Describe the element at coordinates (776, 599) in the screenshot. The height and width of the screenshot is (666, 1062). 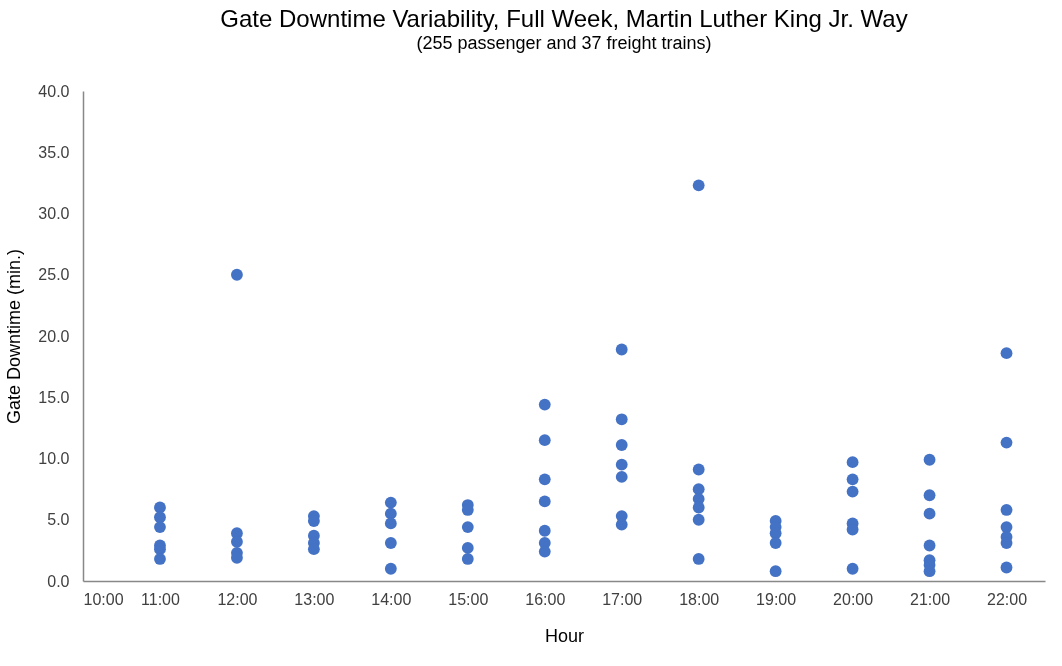
I see `x-tick-label: 19:00` at that location.